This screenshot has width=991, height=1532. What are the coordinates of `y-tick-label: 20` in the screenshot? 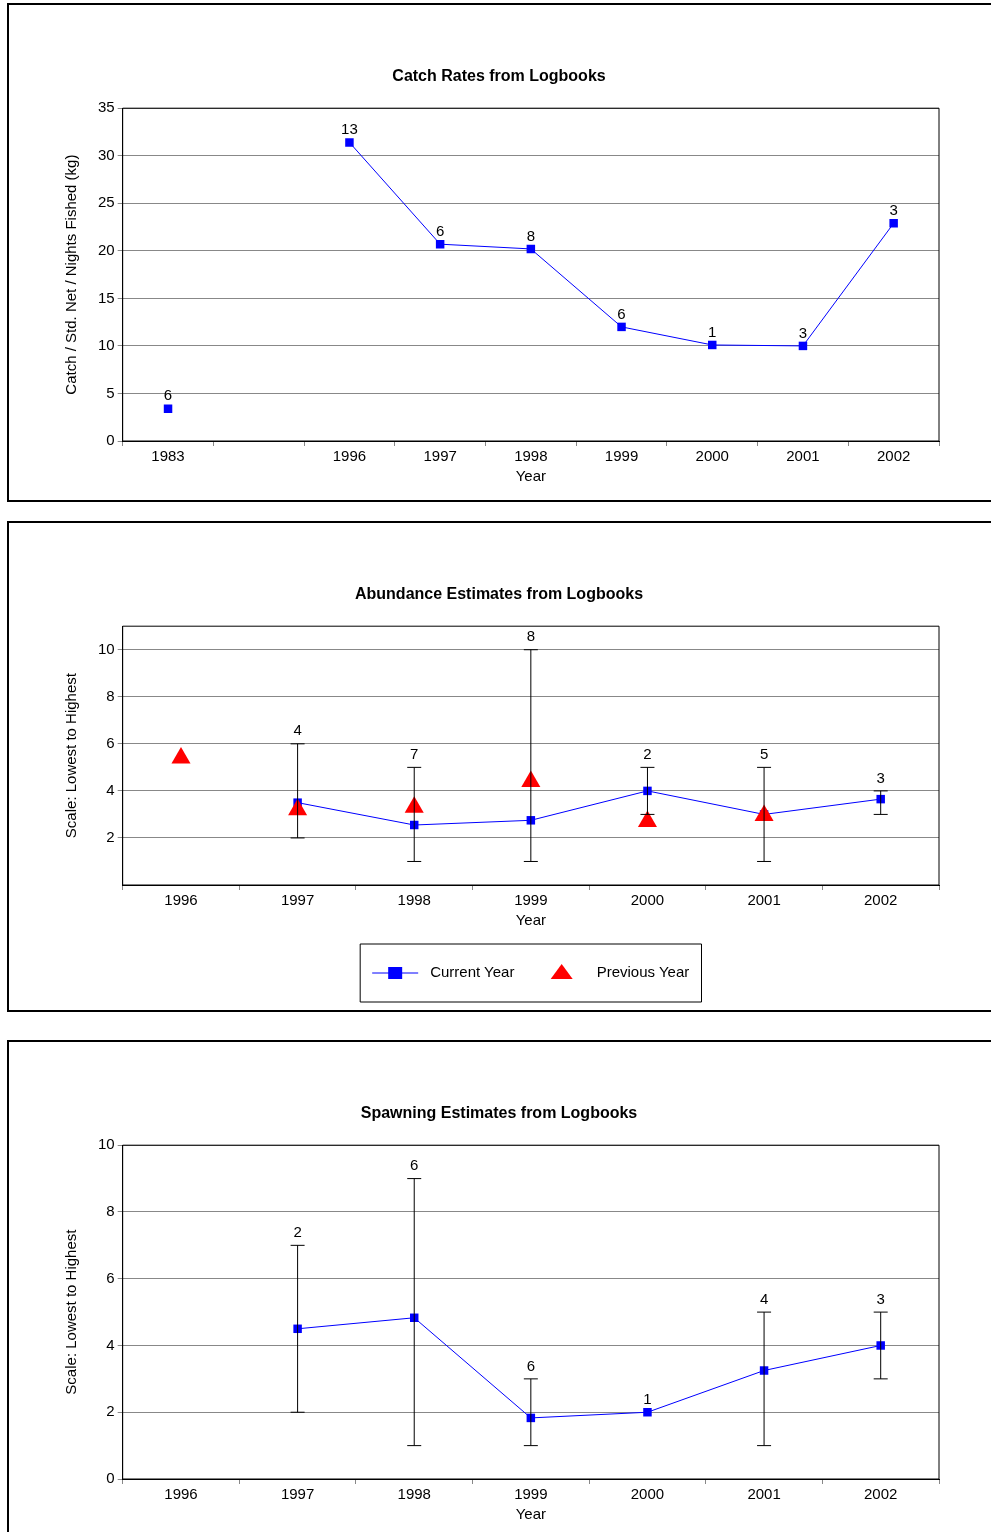 It's located at (106, 249).